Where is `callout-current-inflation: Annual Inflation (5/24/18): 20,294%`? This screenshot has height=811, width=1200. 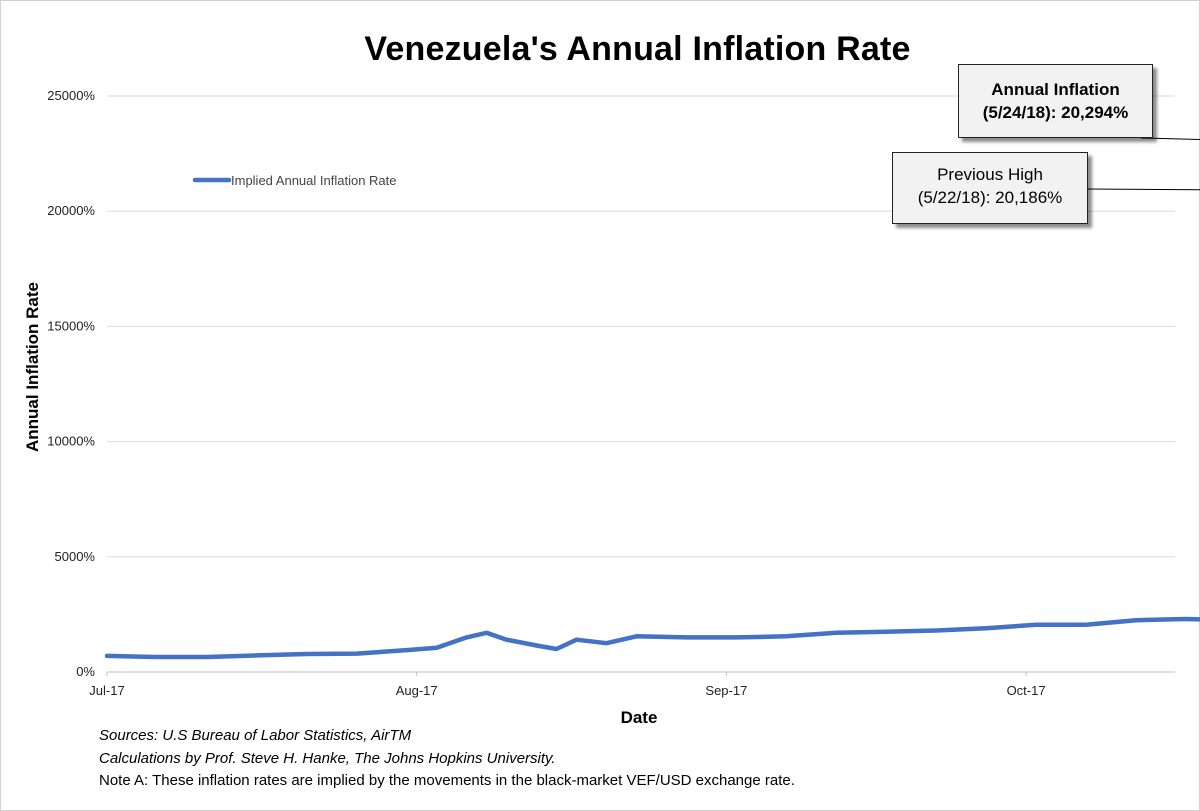
callout-current-inflation: Annual Inflation (5/24/18): 20,294% is located at coordinates (1055, 101).